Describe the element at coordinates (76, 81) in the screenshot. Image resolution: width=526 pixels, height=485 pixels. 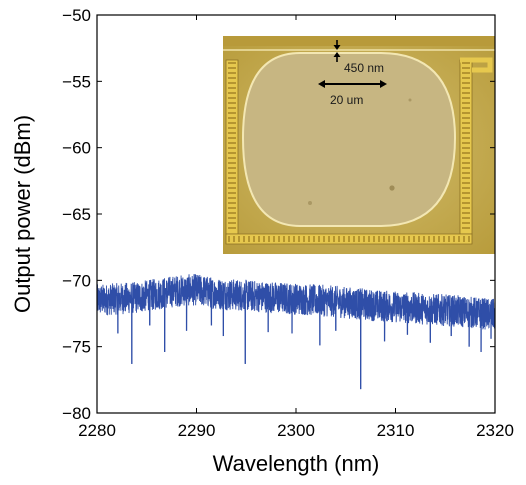
I see `y-tick-label: −55` at that location.